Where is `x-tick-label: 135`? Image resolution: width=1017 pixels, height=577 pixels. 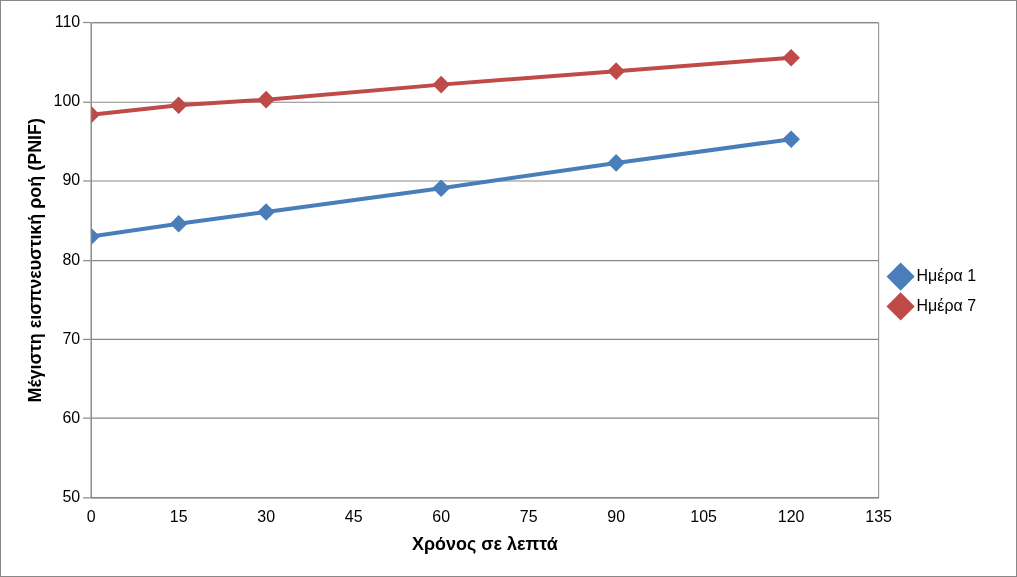
x-tick-label: 135 is located at coordinates (879, 517).